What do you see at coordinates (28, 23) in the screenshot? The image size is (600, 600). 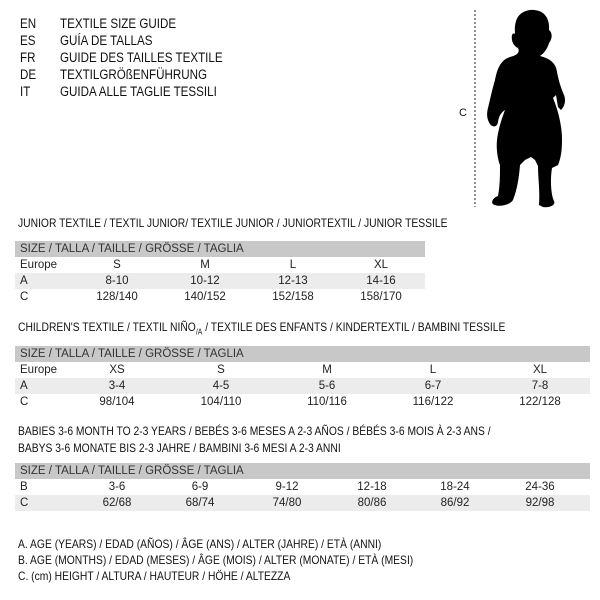 I see `lang-code: EN` at bounding box center [28, 23].